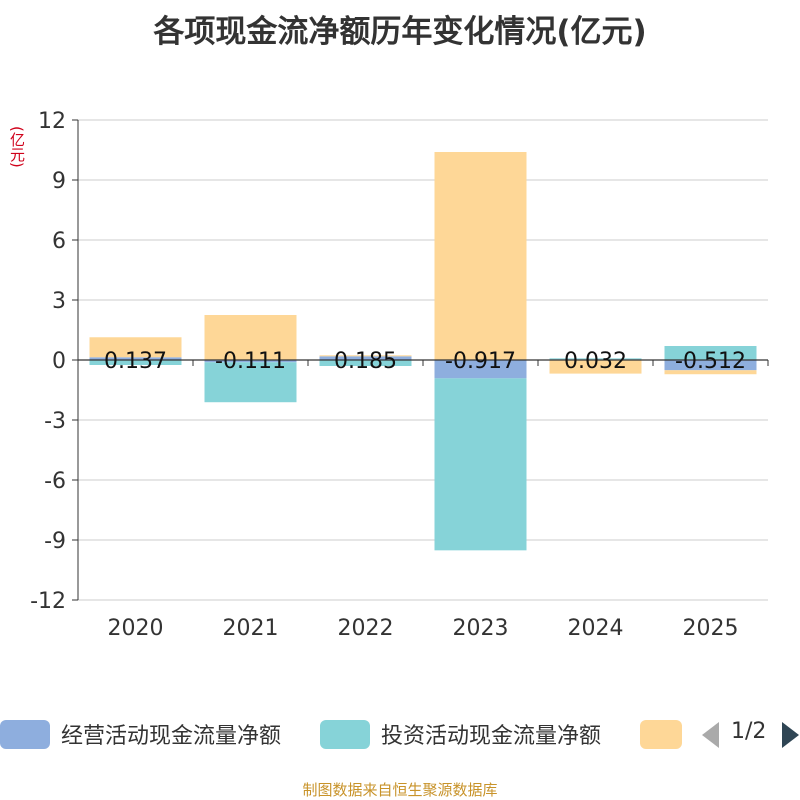  I want to click on data-label-operating: -0.917, so click(480, 361).